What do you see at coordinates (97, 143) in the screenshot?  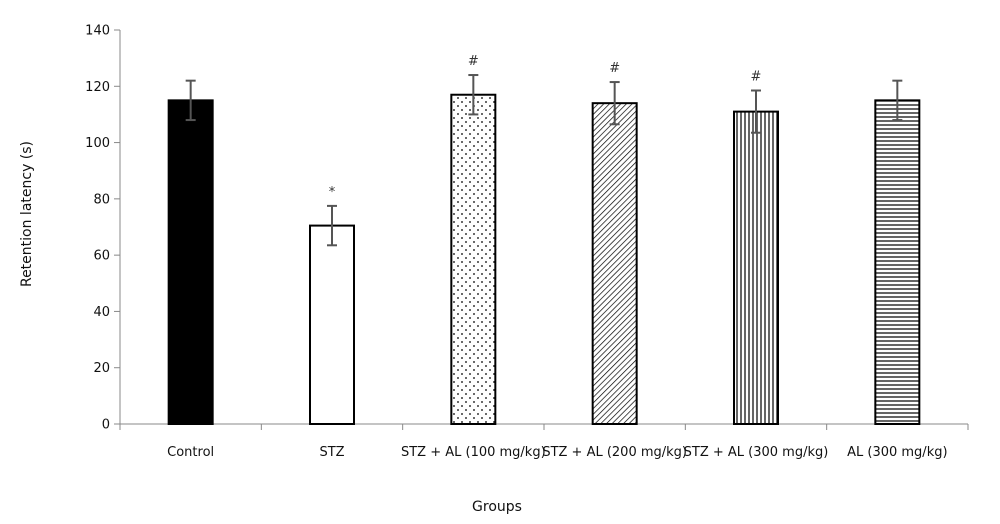 I see `y-tick-label: 100` at bounding box center [97, 143].